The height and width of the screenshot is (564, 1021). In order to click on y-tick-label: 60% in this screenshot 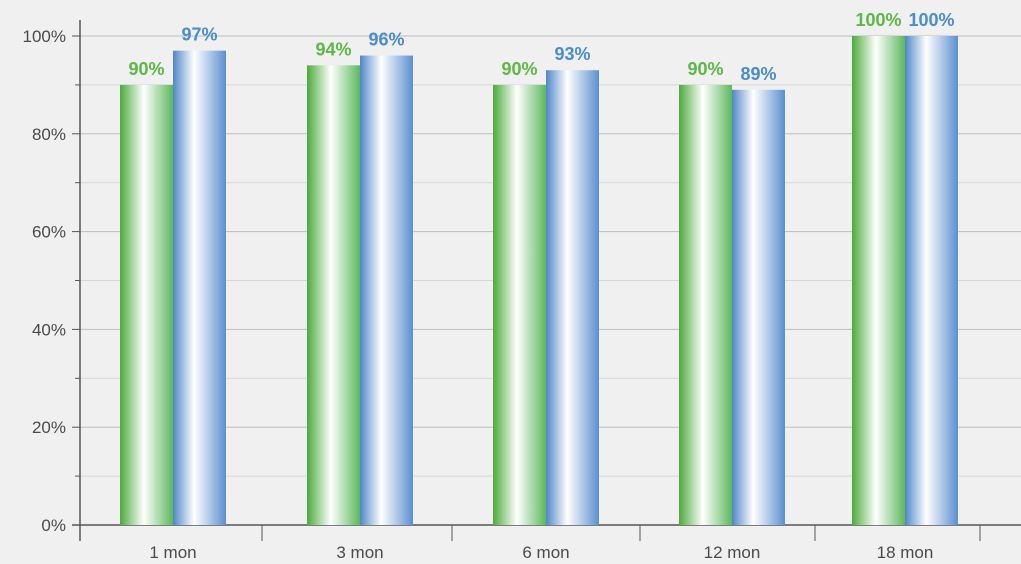, I will do `click(49, 232)`.